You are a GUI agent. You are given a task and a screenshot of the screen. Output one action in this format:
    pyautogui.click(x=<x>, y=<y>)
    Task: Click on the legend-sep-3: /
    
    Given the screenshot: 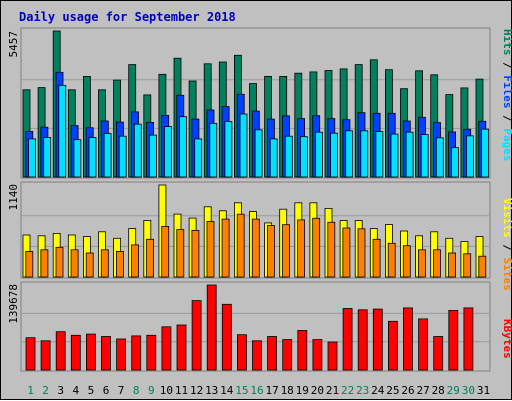 What is the action you would take?
    pyautogui.click(x=506, y=248)
    